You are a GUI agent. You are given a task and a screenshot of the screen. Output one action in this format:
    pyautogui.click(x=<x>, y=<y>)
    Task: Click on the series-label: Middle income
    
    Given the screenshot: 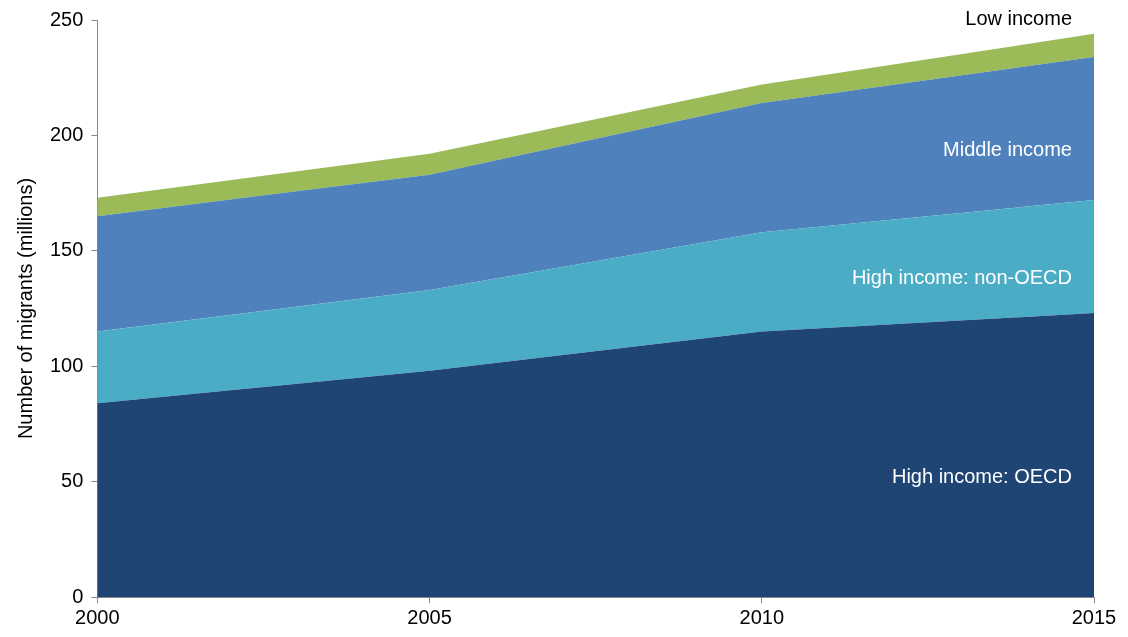 What is the action you would take?
    pyautogui.click(x=1007, y=148)
    